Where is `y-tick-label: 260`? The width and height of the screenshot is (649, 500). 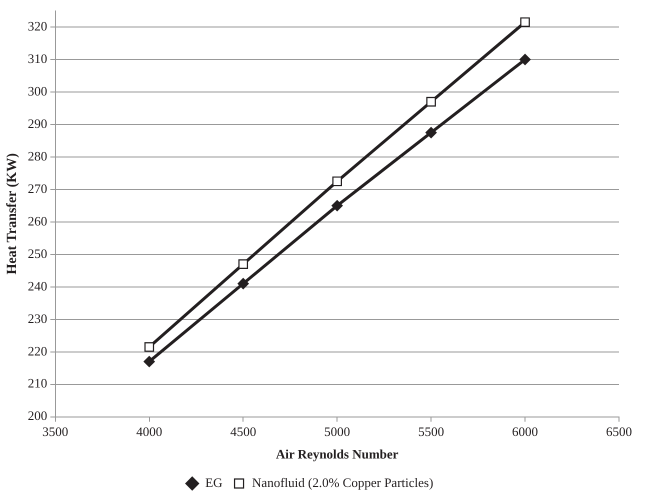
y-tick-label: 260 is located at coordinates (38, 220).